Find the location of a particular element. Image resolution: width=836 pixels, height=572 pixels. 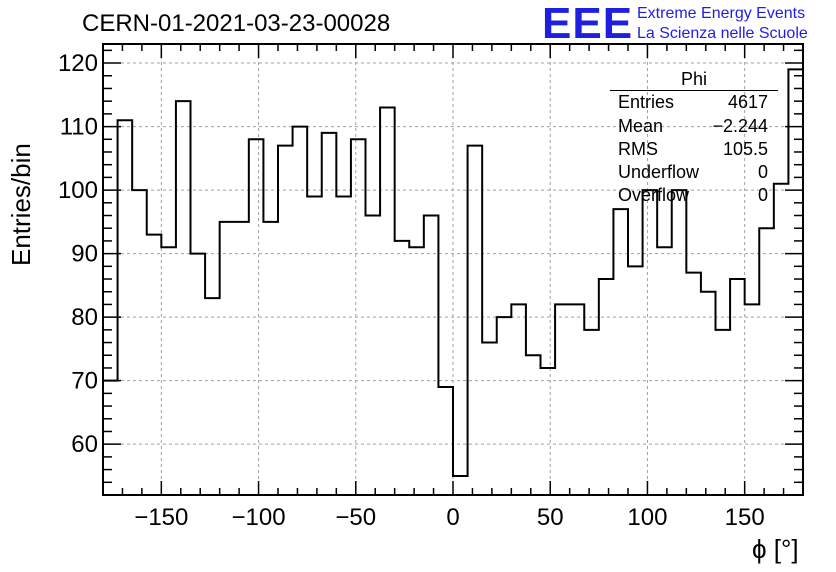

stat-key: Entries is located at coordinates (646, 102).